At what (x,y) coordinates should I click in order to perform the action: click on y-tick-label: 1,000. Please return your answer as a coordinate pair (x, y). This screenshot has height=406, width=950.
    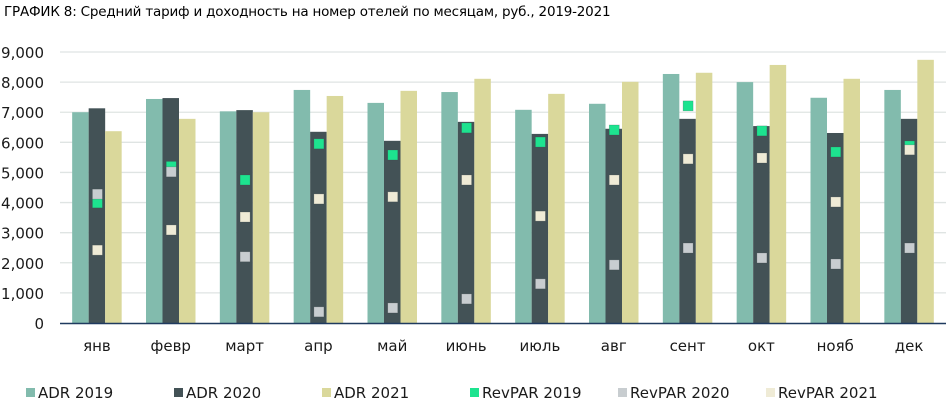
    Looking at the image, I should click on (22, 294).